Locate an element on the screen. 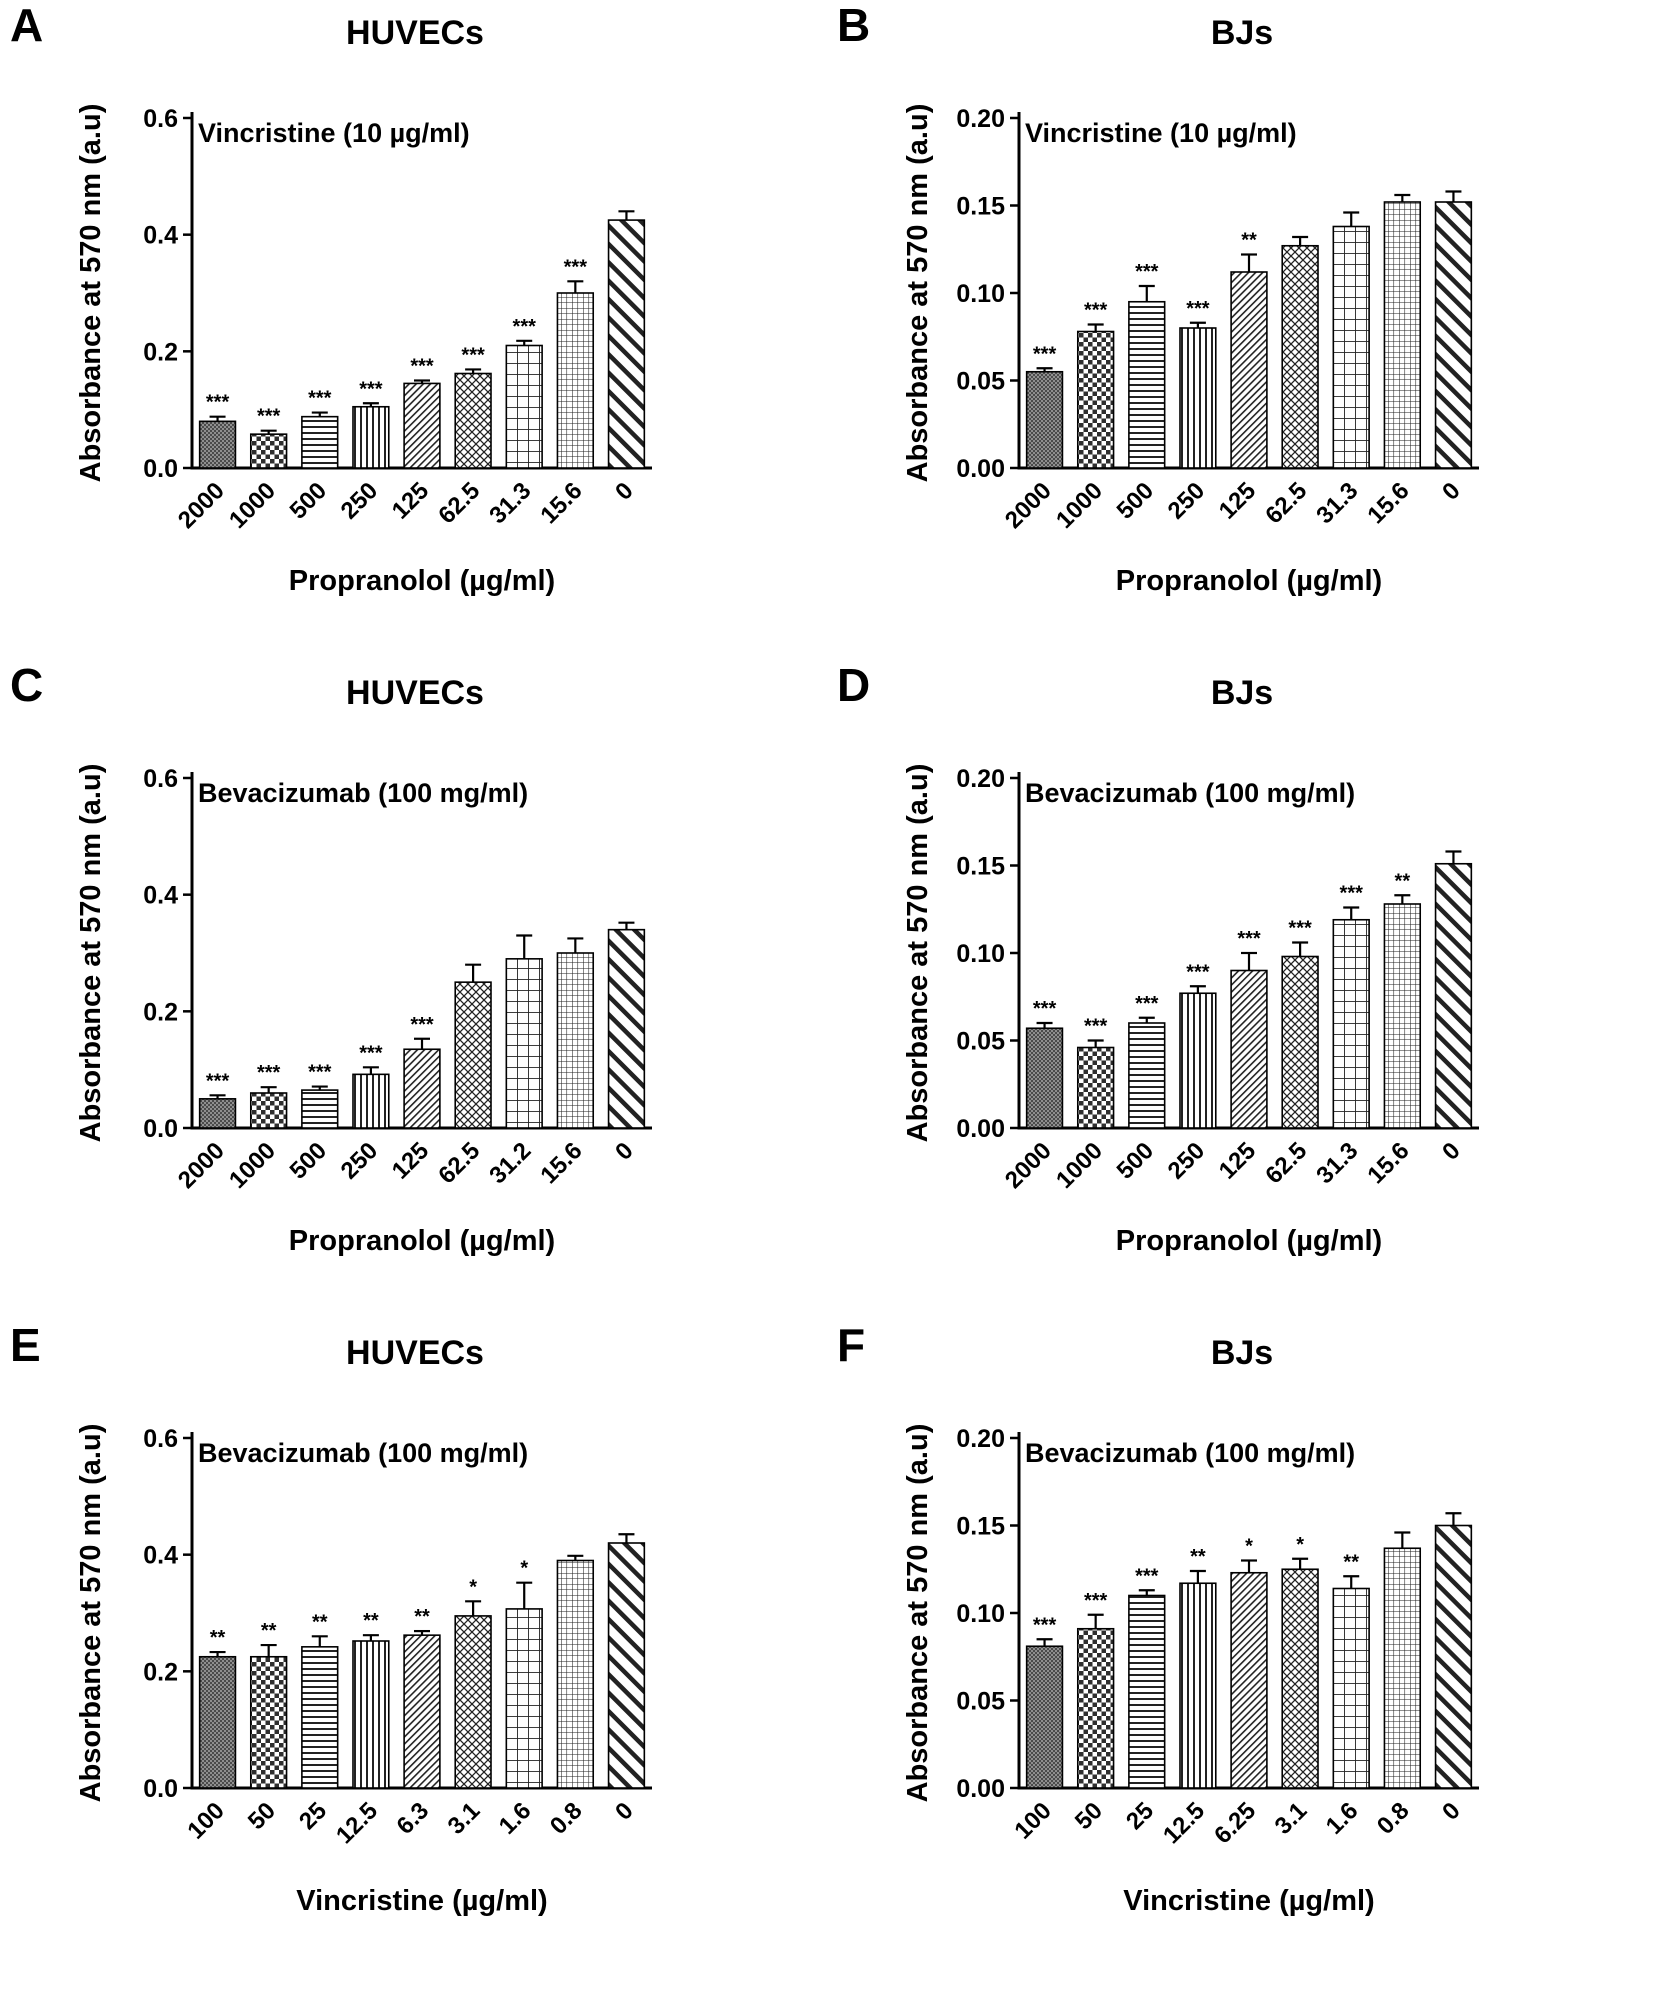 The height and width of the screenshot is (2001, 1654). x-axis-label: Vincristine (µg/ml) is located at coordinates (1248, 1901).